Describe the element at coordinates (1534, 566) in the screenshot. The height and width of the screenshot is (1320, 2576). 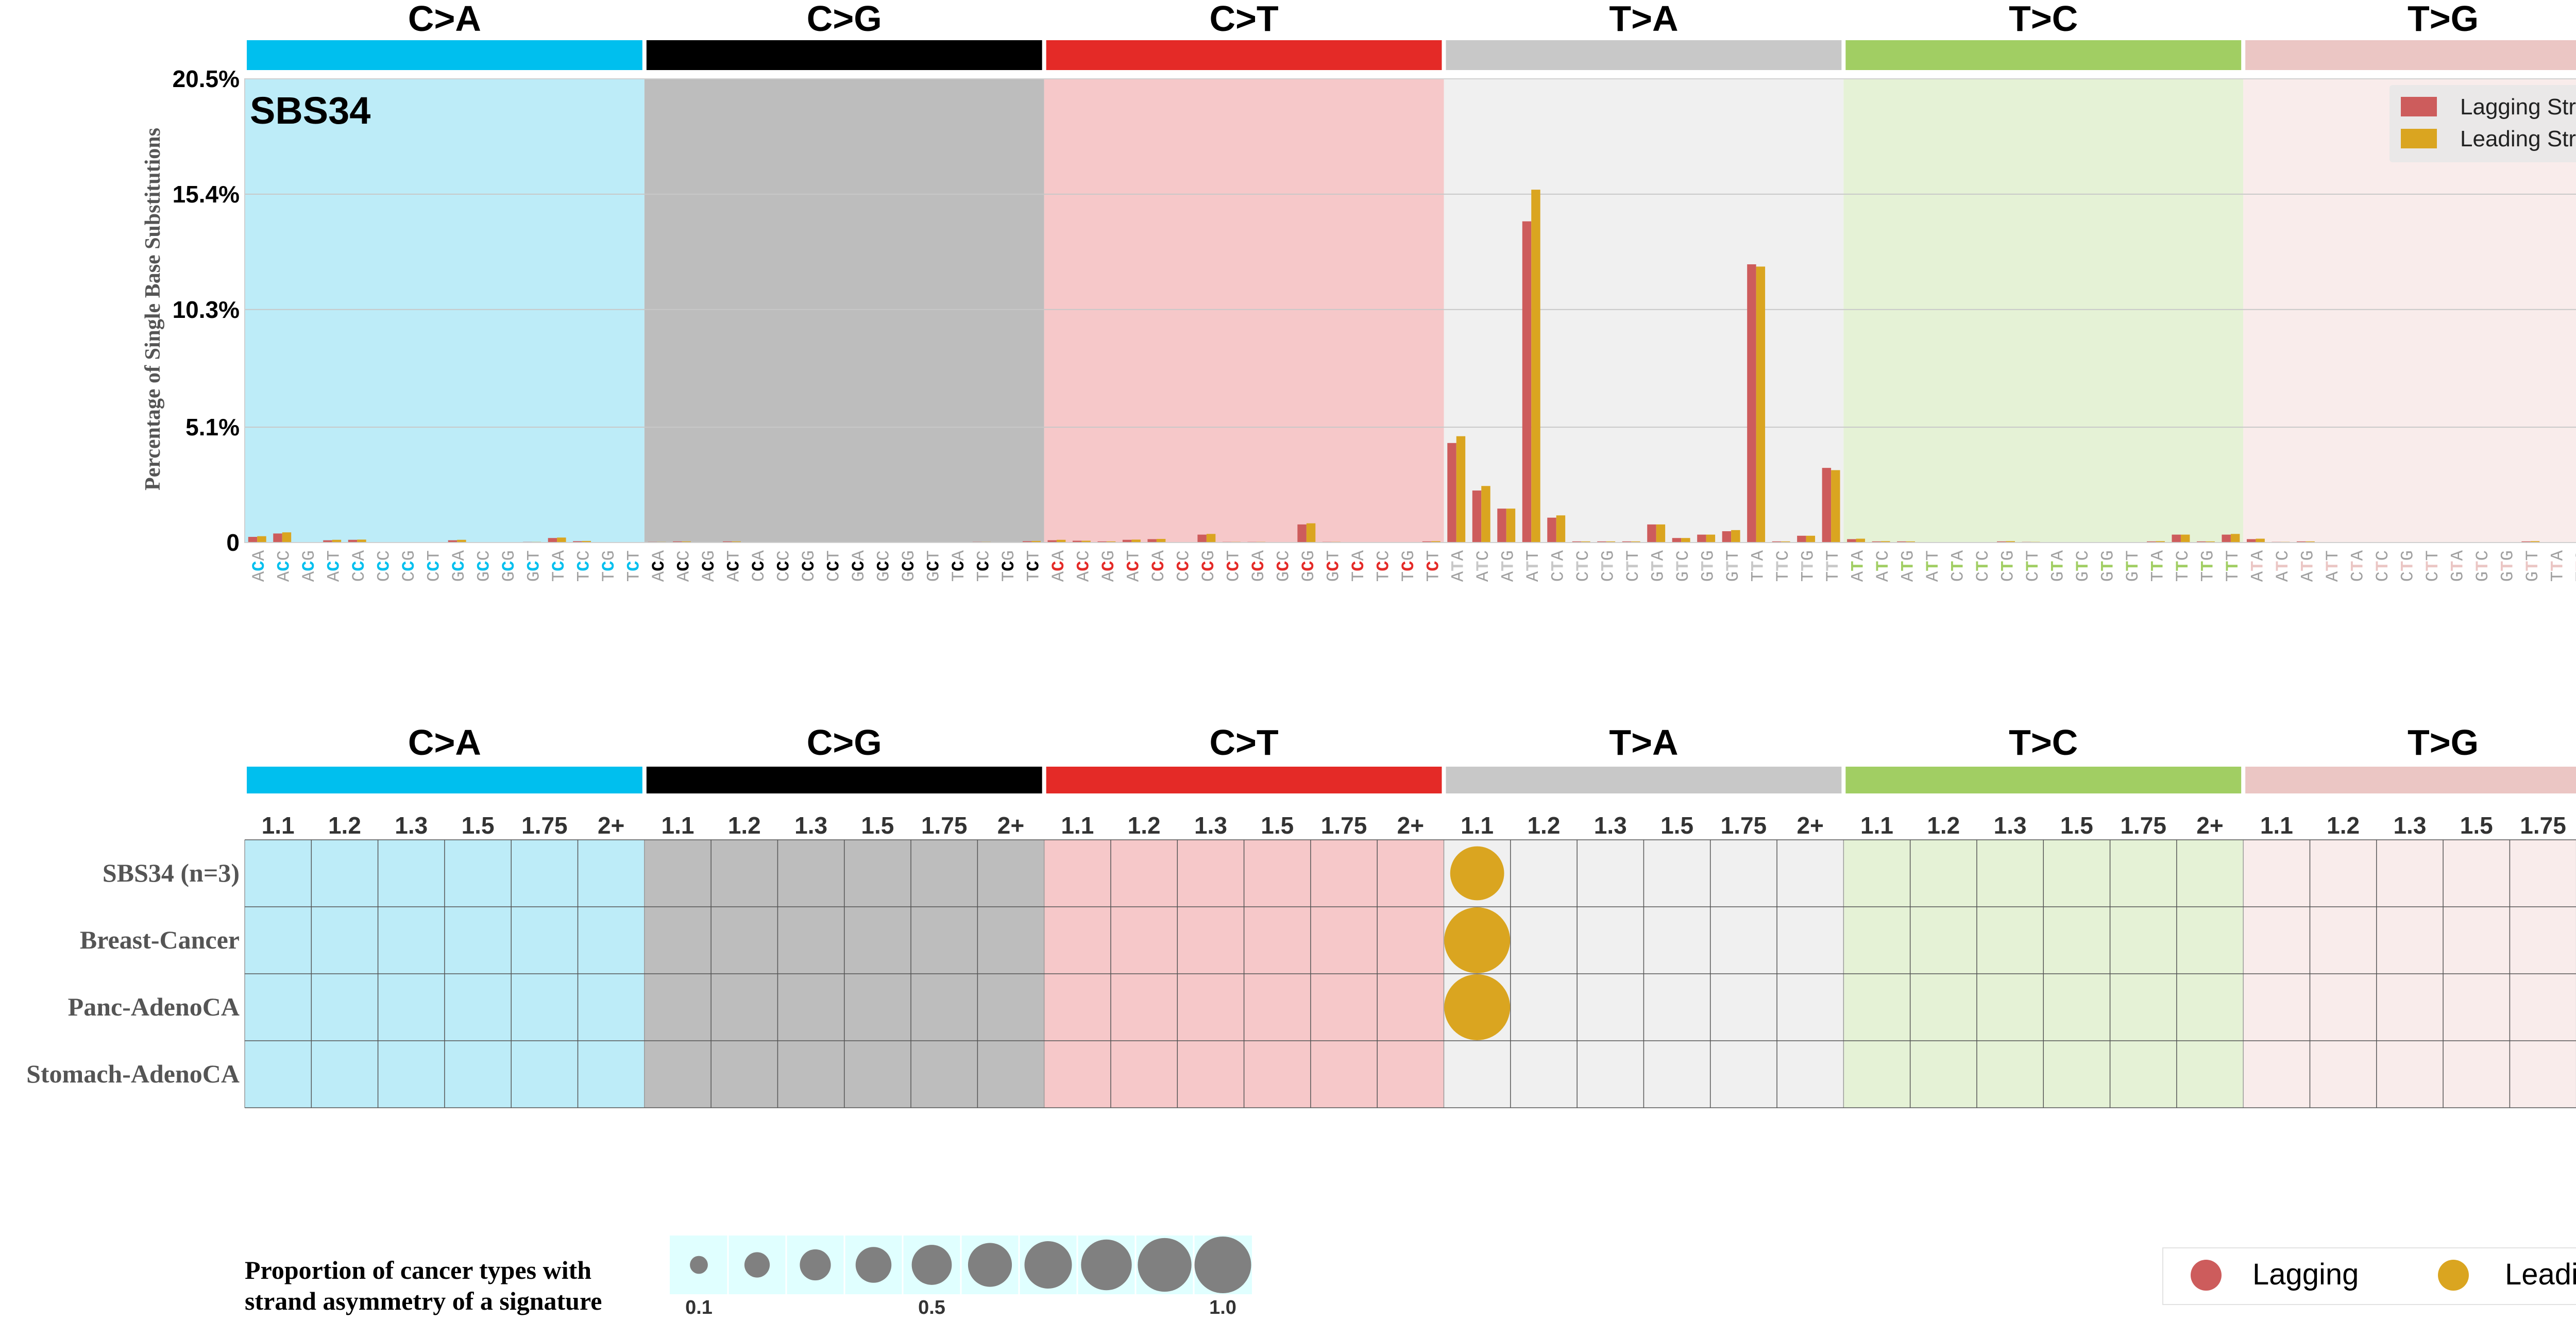
I see `x-context-label: ATT` at that location.